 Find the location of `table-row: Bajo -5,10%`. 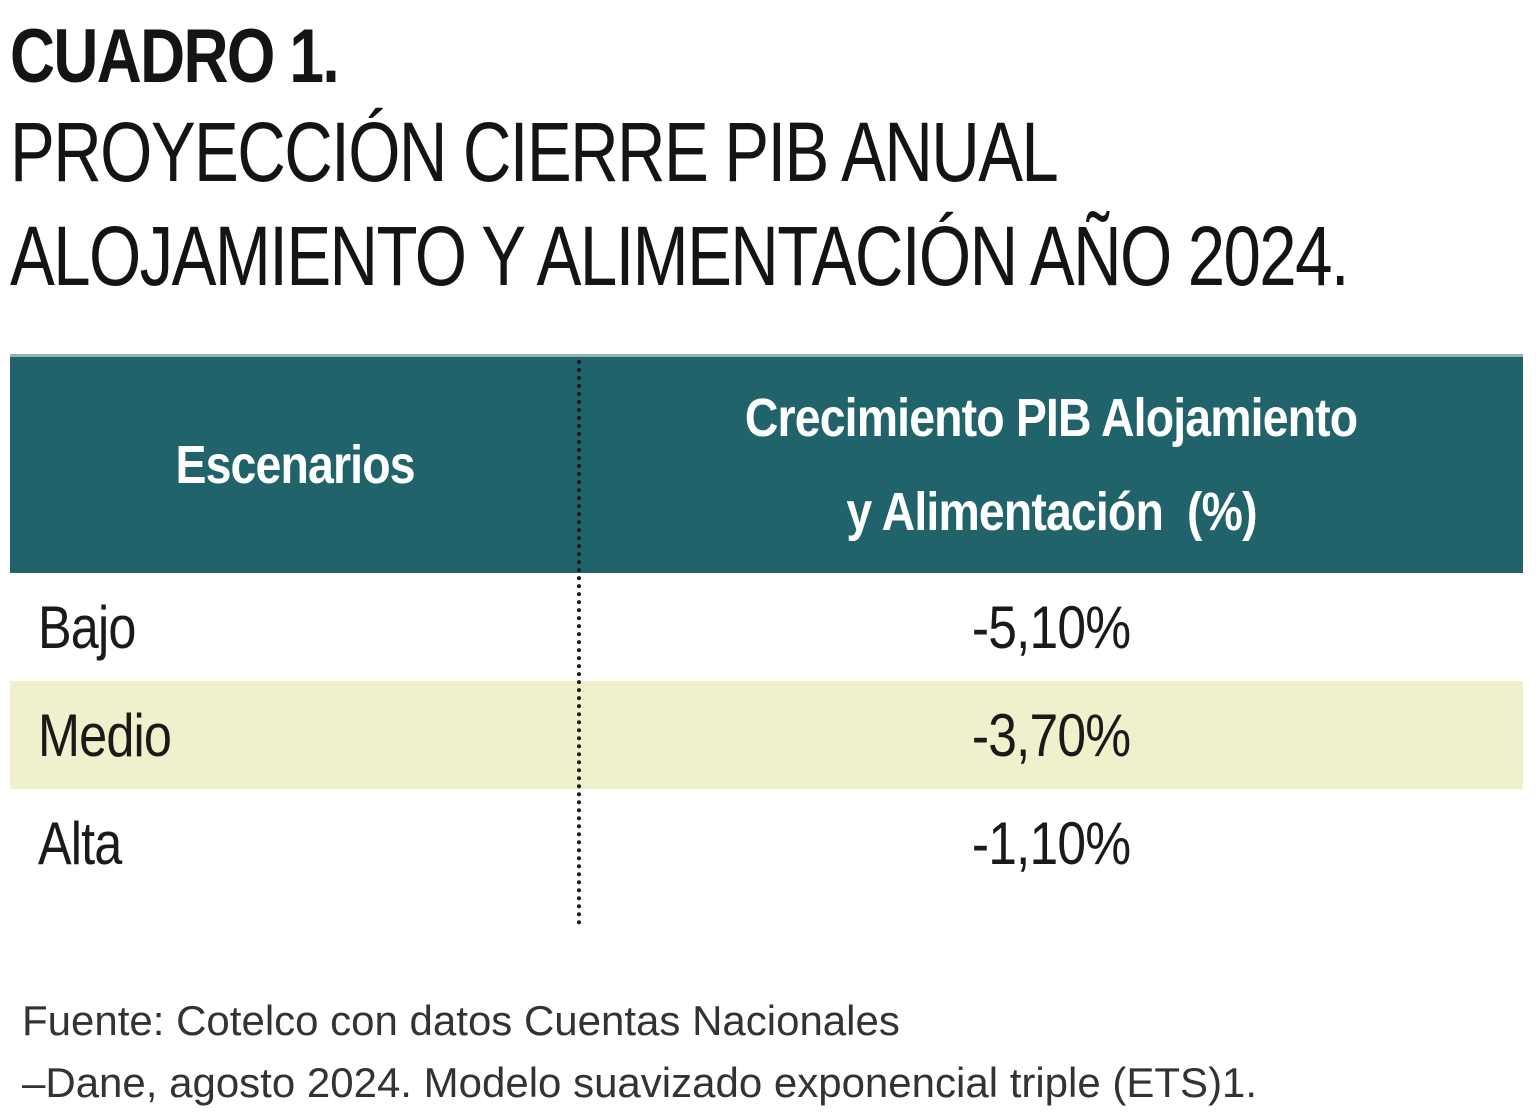

table-row: Bajo -5,10% is located at coordinates (766, 627).